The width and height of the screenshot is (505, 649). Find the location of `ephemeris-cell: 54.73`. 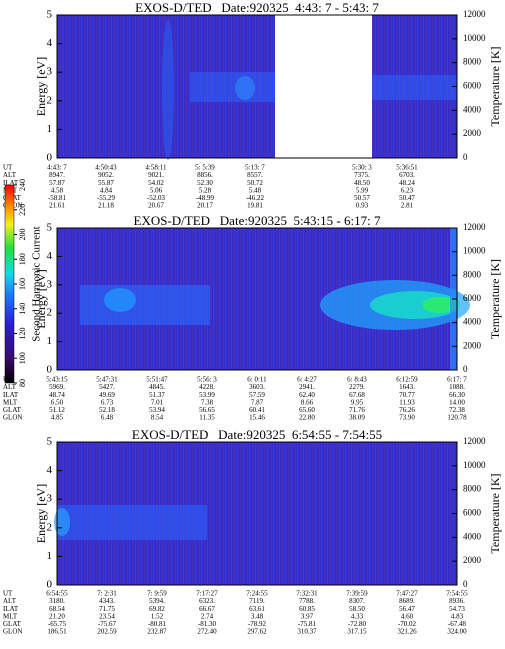

ephemeris-cell: 54.73 is located at coordinates (457, 609).